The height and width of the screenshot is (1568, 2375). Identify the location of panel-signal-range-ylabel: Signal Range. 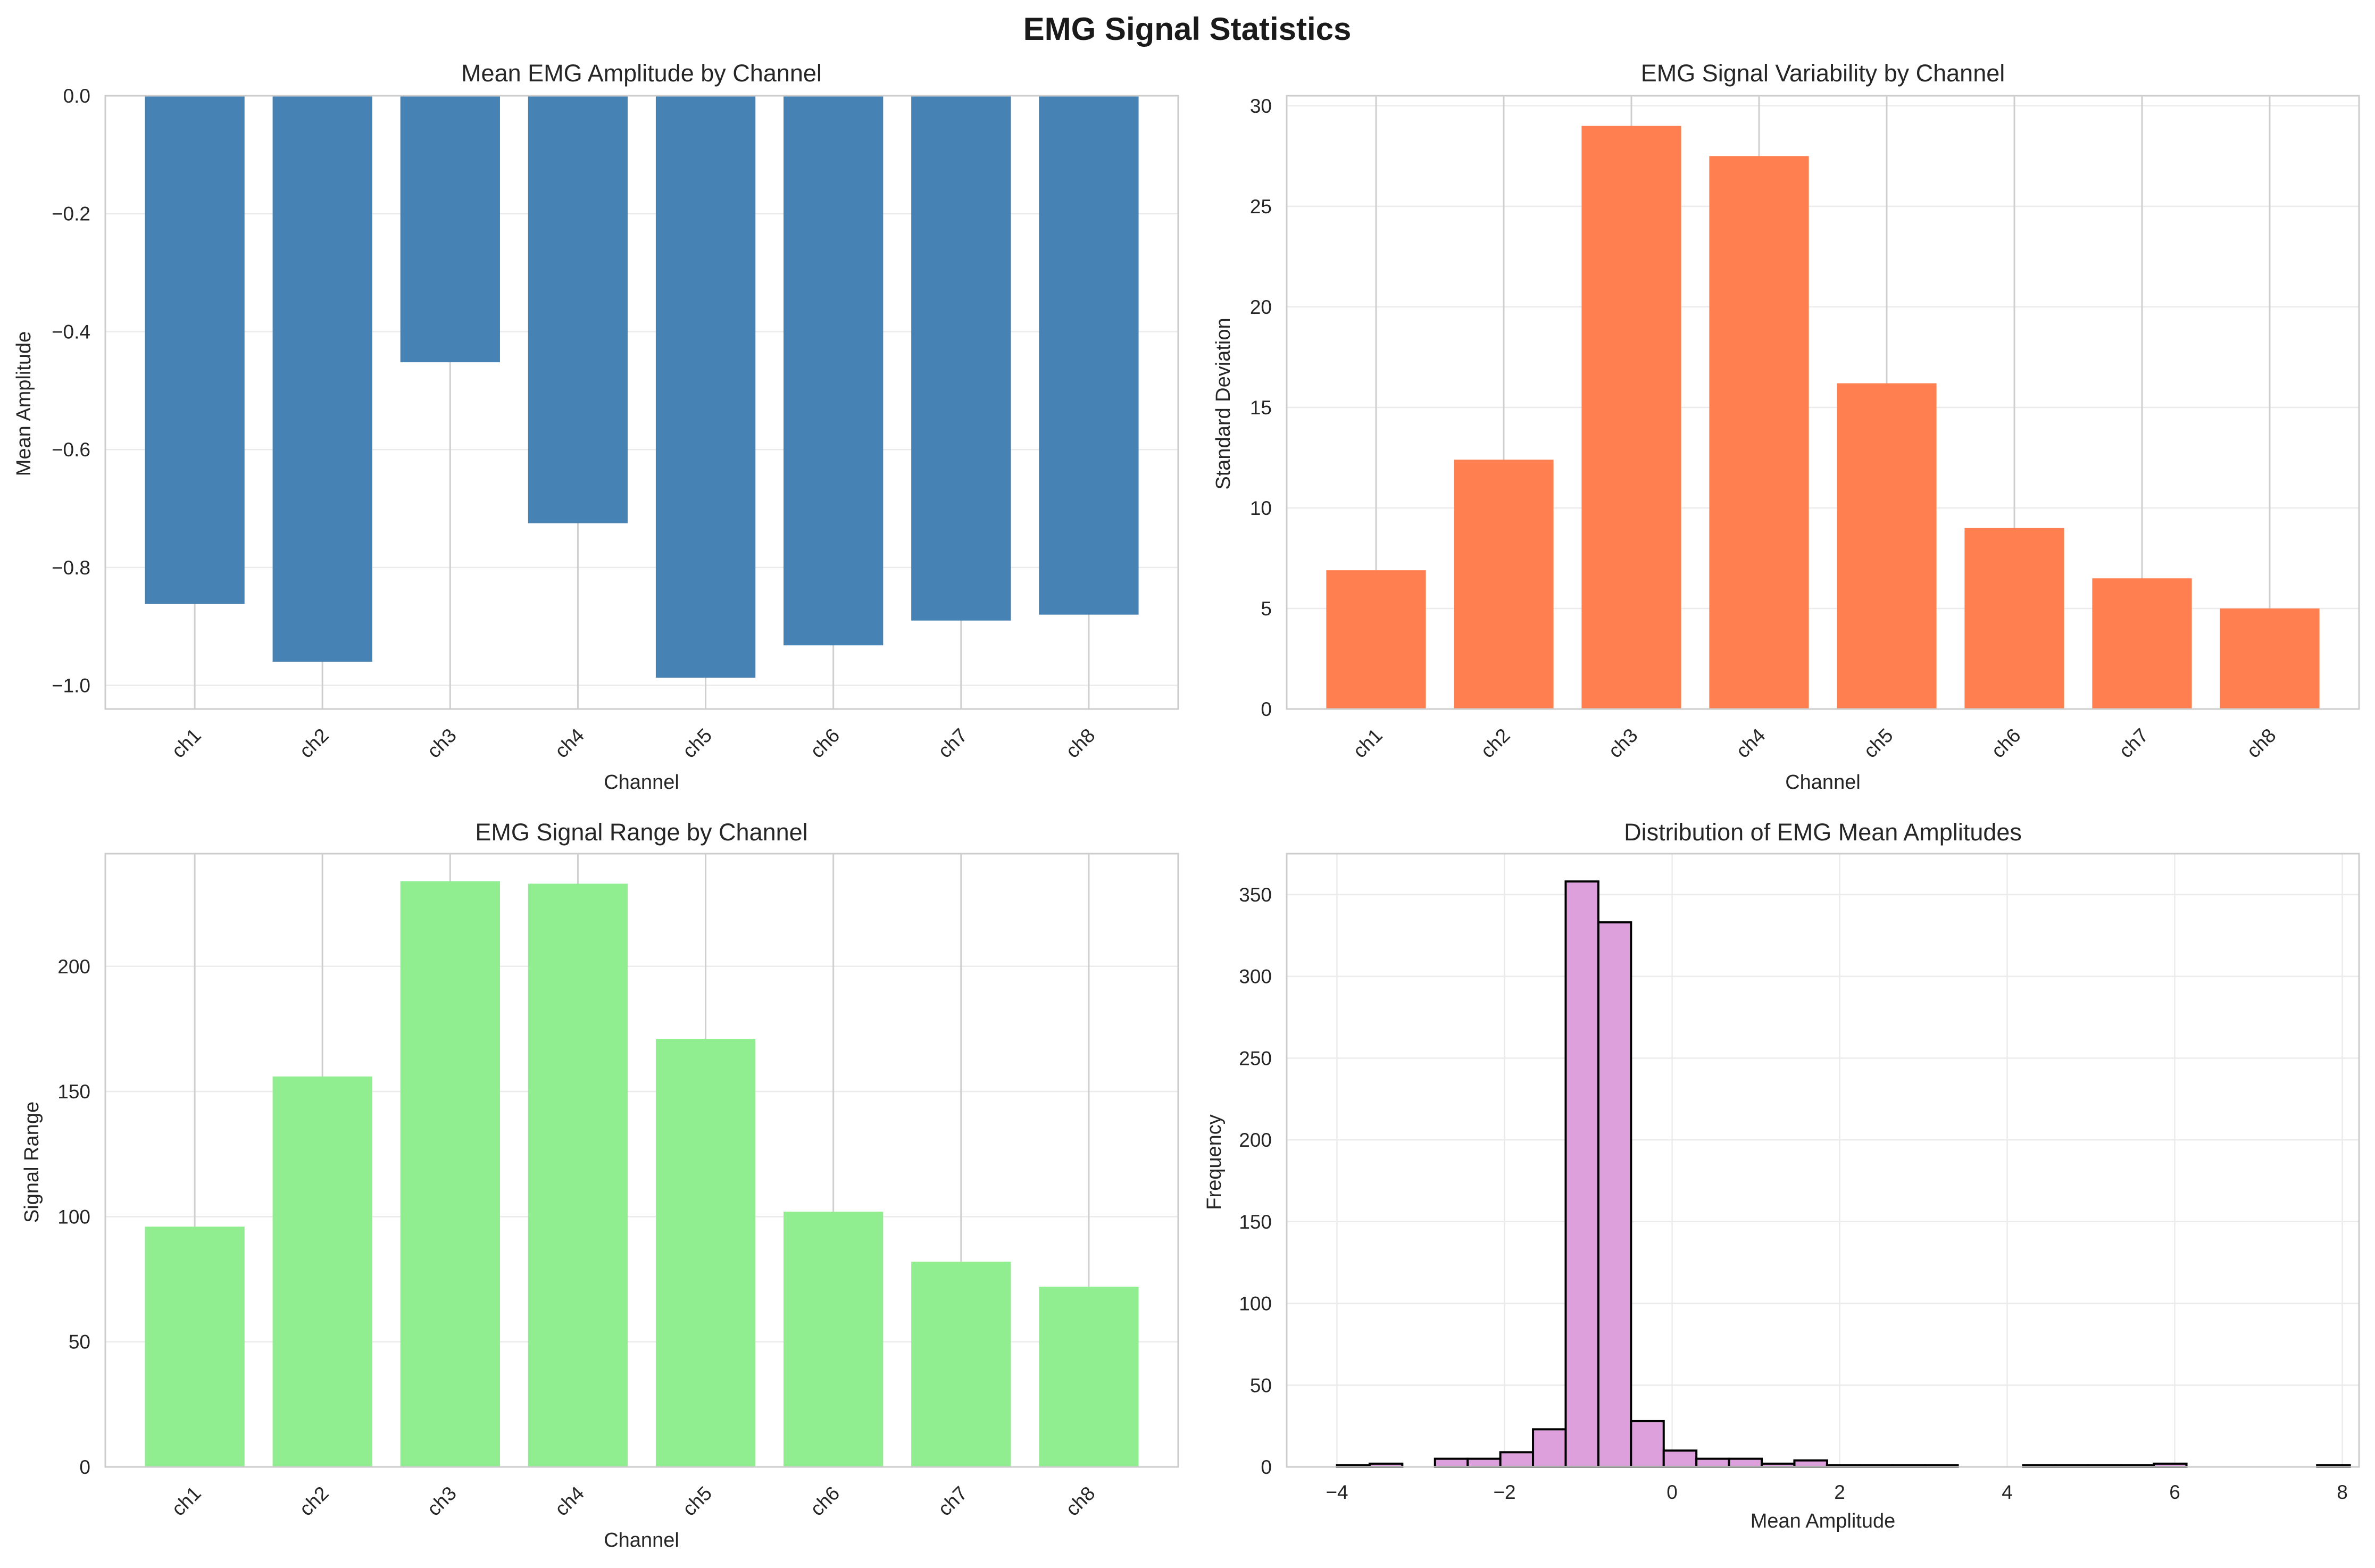
(32, 1163).